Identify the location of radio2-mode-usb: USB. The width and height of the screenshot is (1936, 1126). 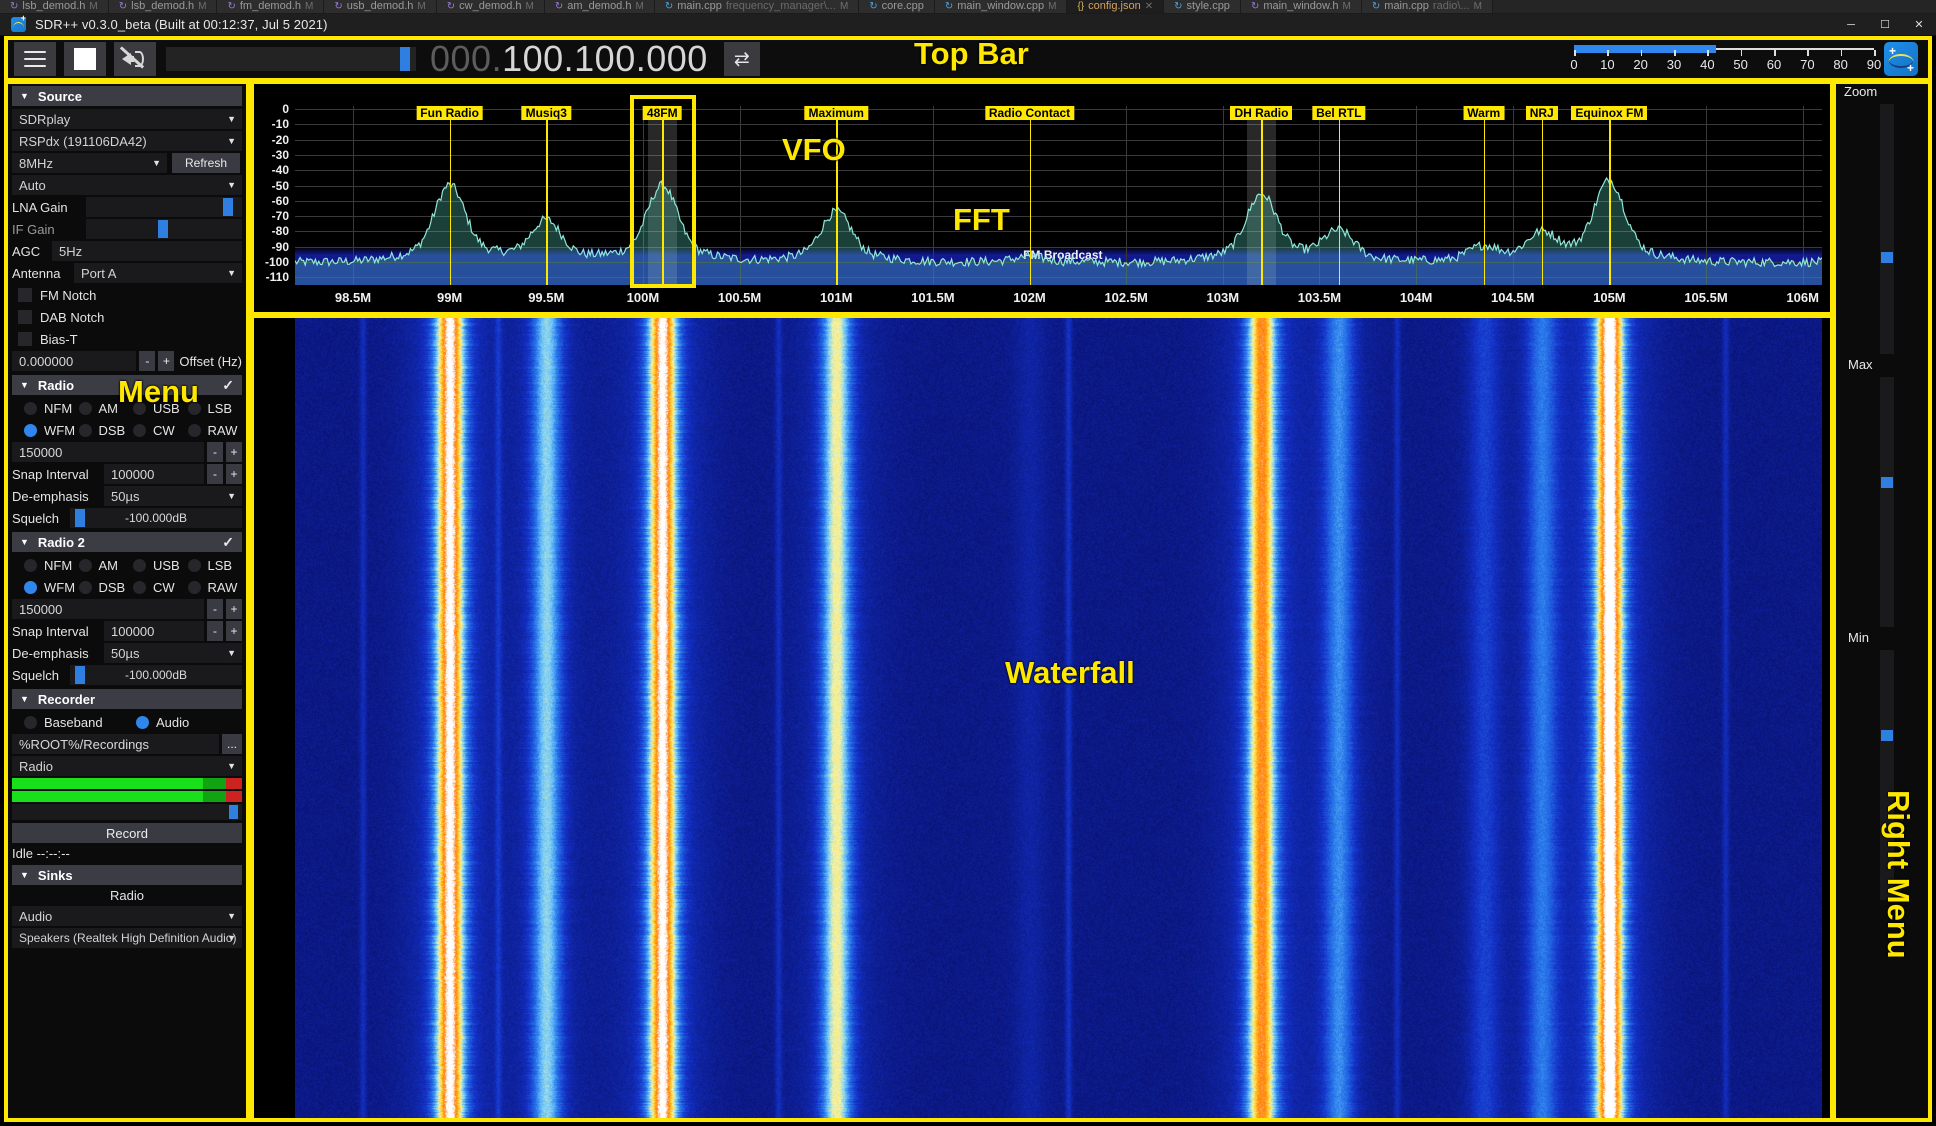
(160, 565).